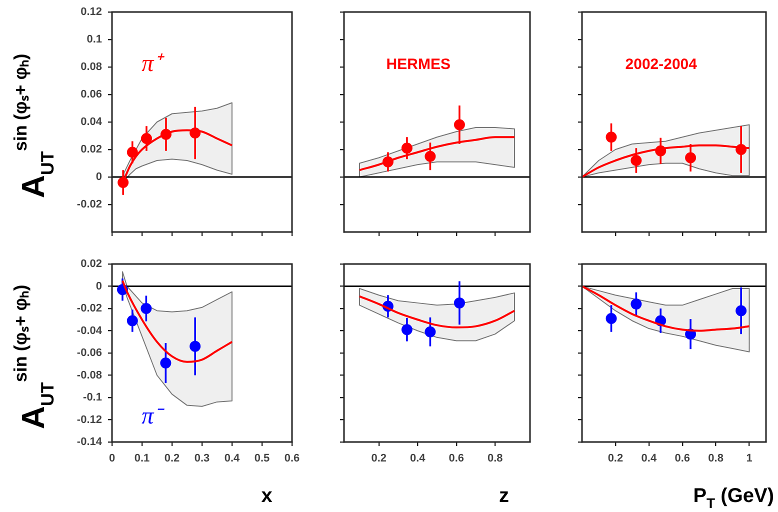  What do you see at coordinates (142, 458) in the screenshot?
I see `x-tick-label: 0.1` at bounding box center [142, 458].